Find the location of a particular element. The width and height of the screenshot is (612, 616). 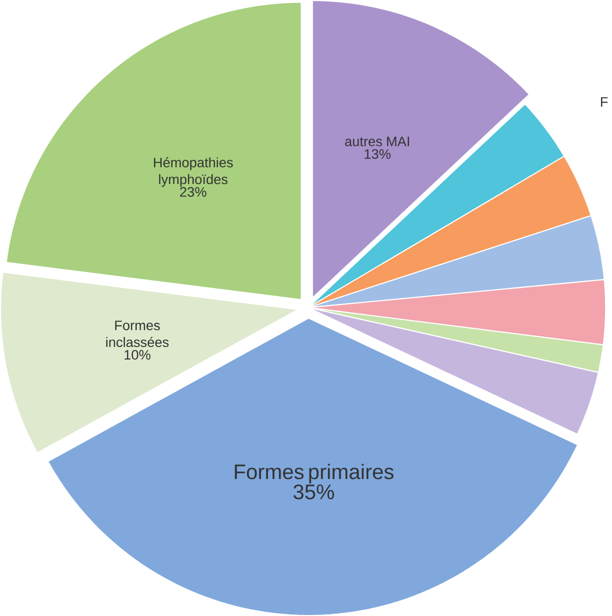

data-label: 23% is located at coordinates (193, 192).